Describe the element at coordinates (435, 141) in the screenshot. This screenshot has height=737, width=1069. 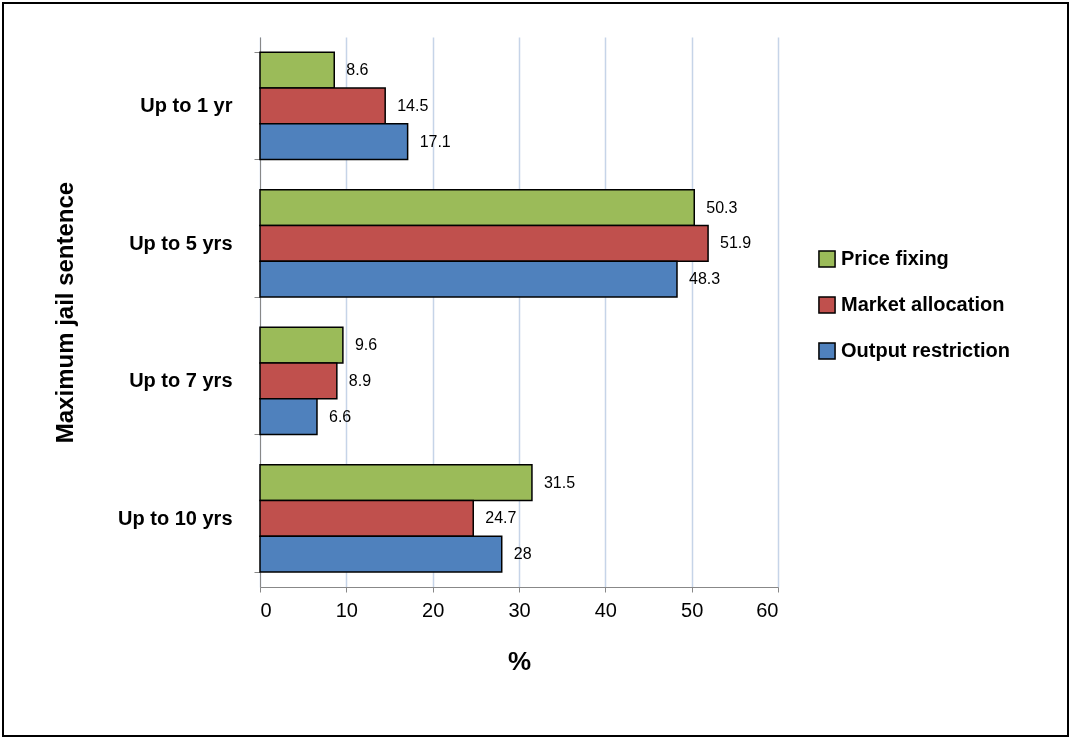
I see `data-label: 17.1` at that location.